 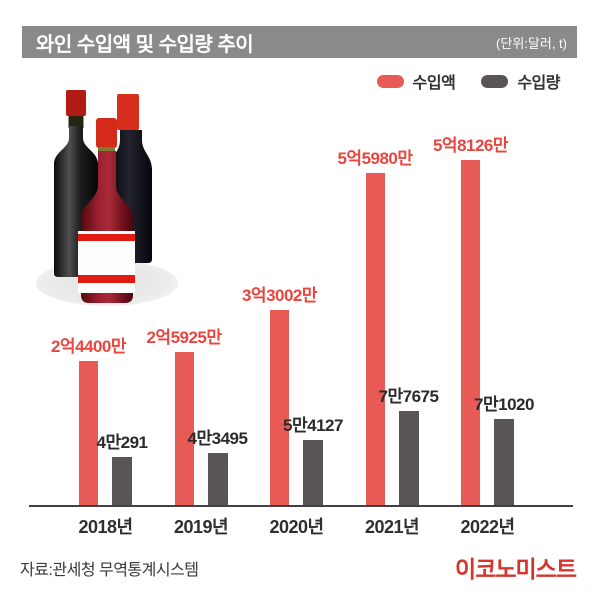 What do you see at coordinates (301, 506) in the screenshot?
I see `x-axis-line` at bounding box center [301, 506].